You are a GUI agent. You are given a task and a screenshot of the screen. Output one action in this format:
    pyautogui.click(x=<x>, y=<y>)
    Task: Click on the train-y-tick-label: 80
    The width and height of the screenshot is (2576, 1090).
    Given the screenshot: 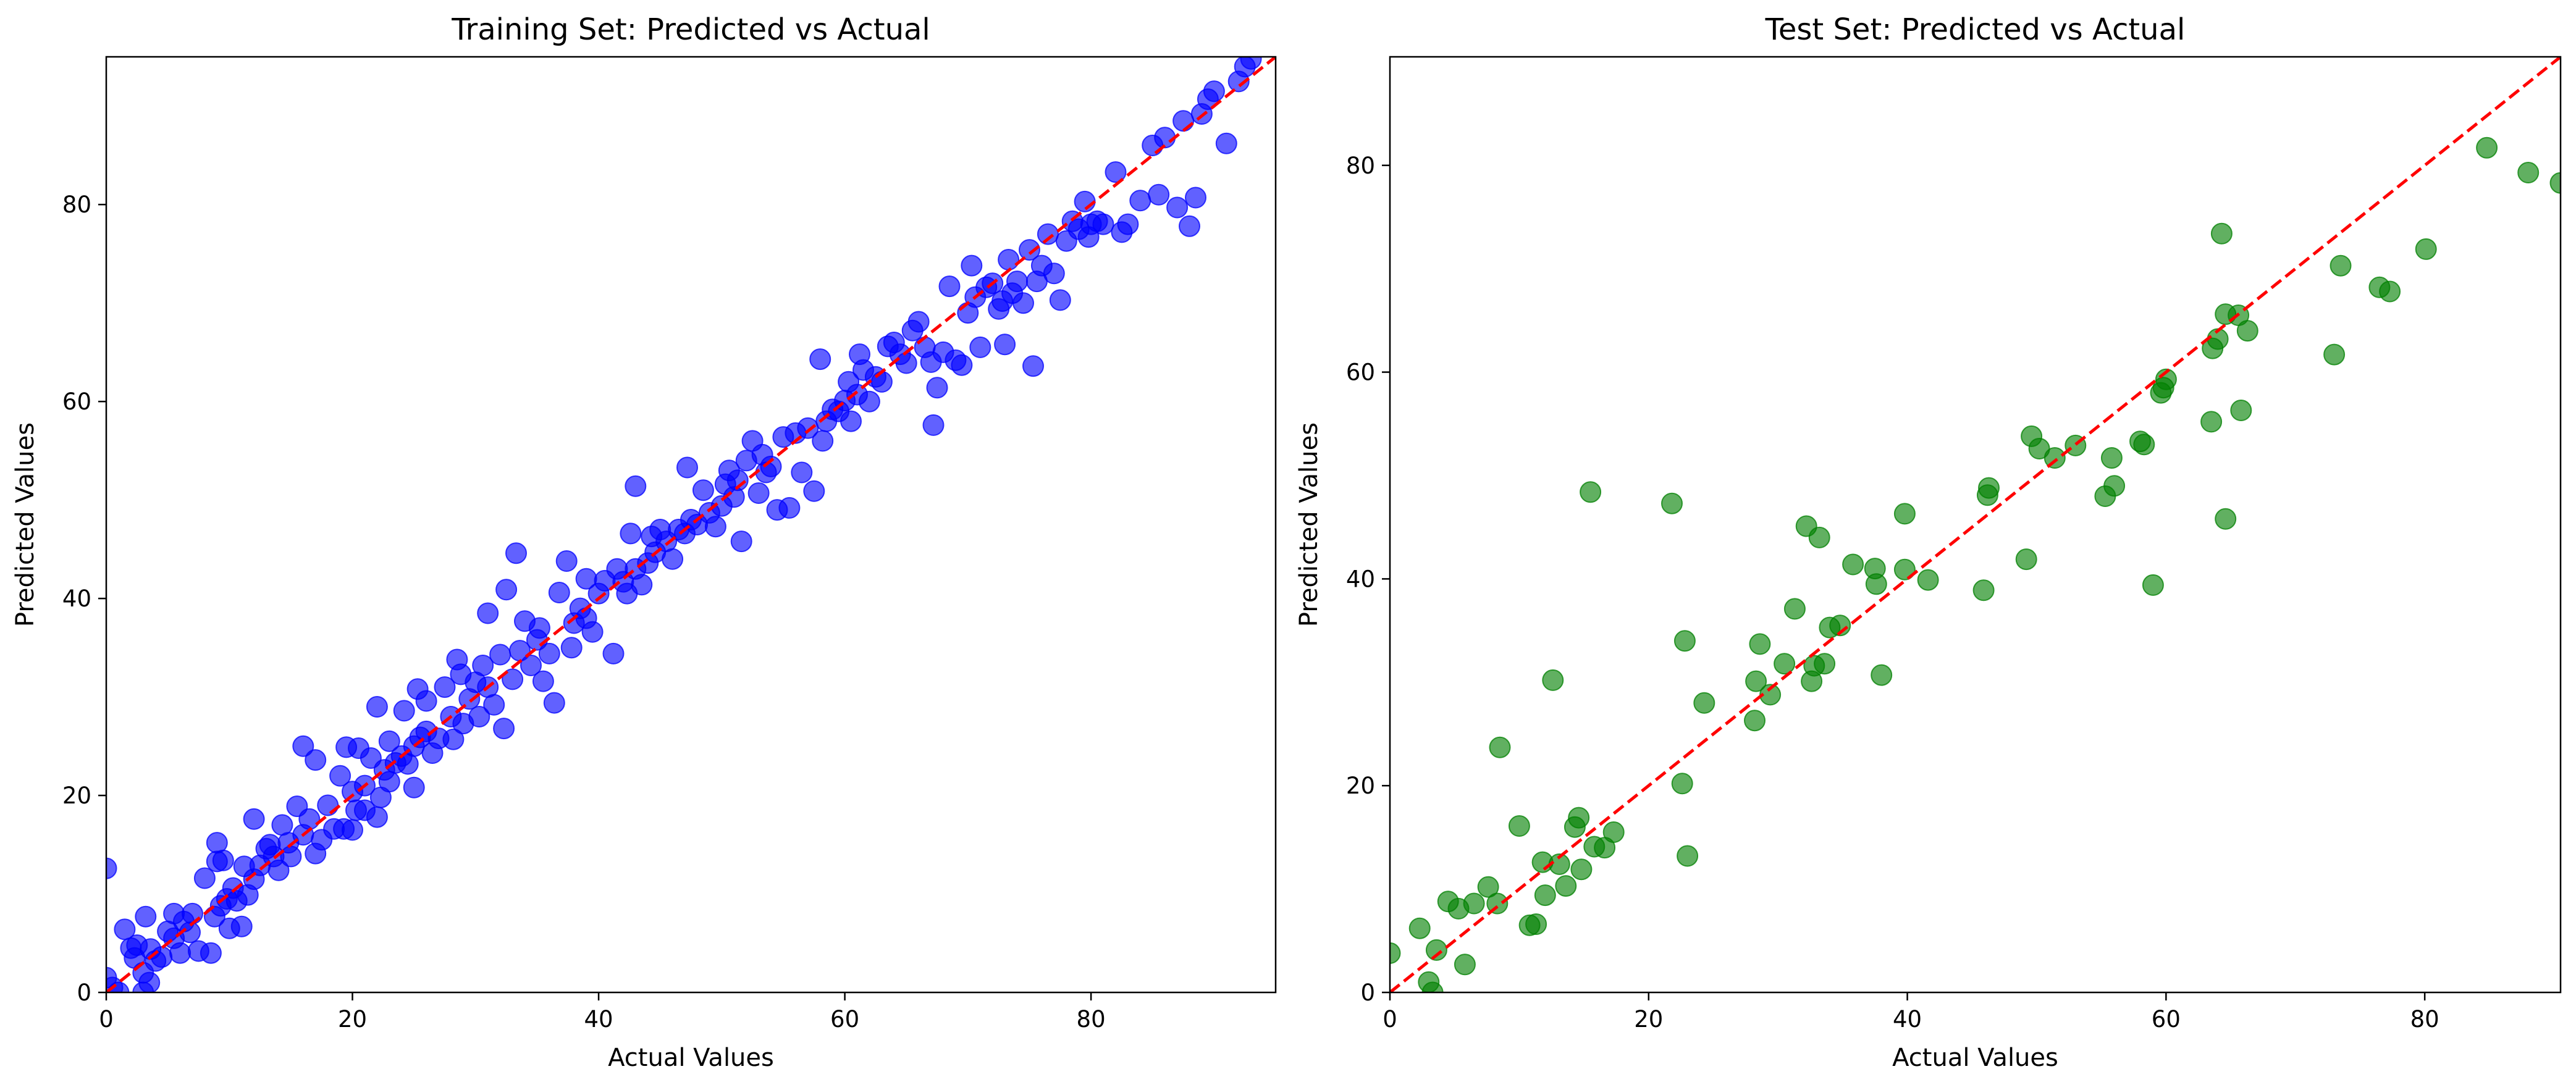 What is the action you would take?
    pyautogui.click(x=76, y=204)
    